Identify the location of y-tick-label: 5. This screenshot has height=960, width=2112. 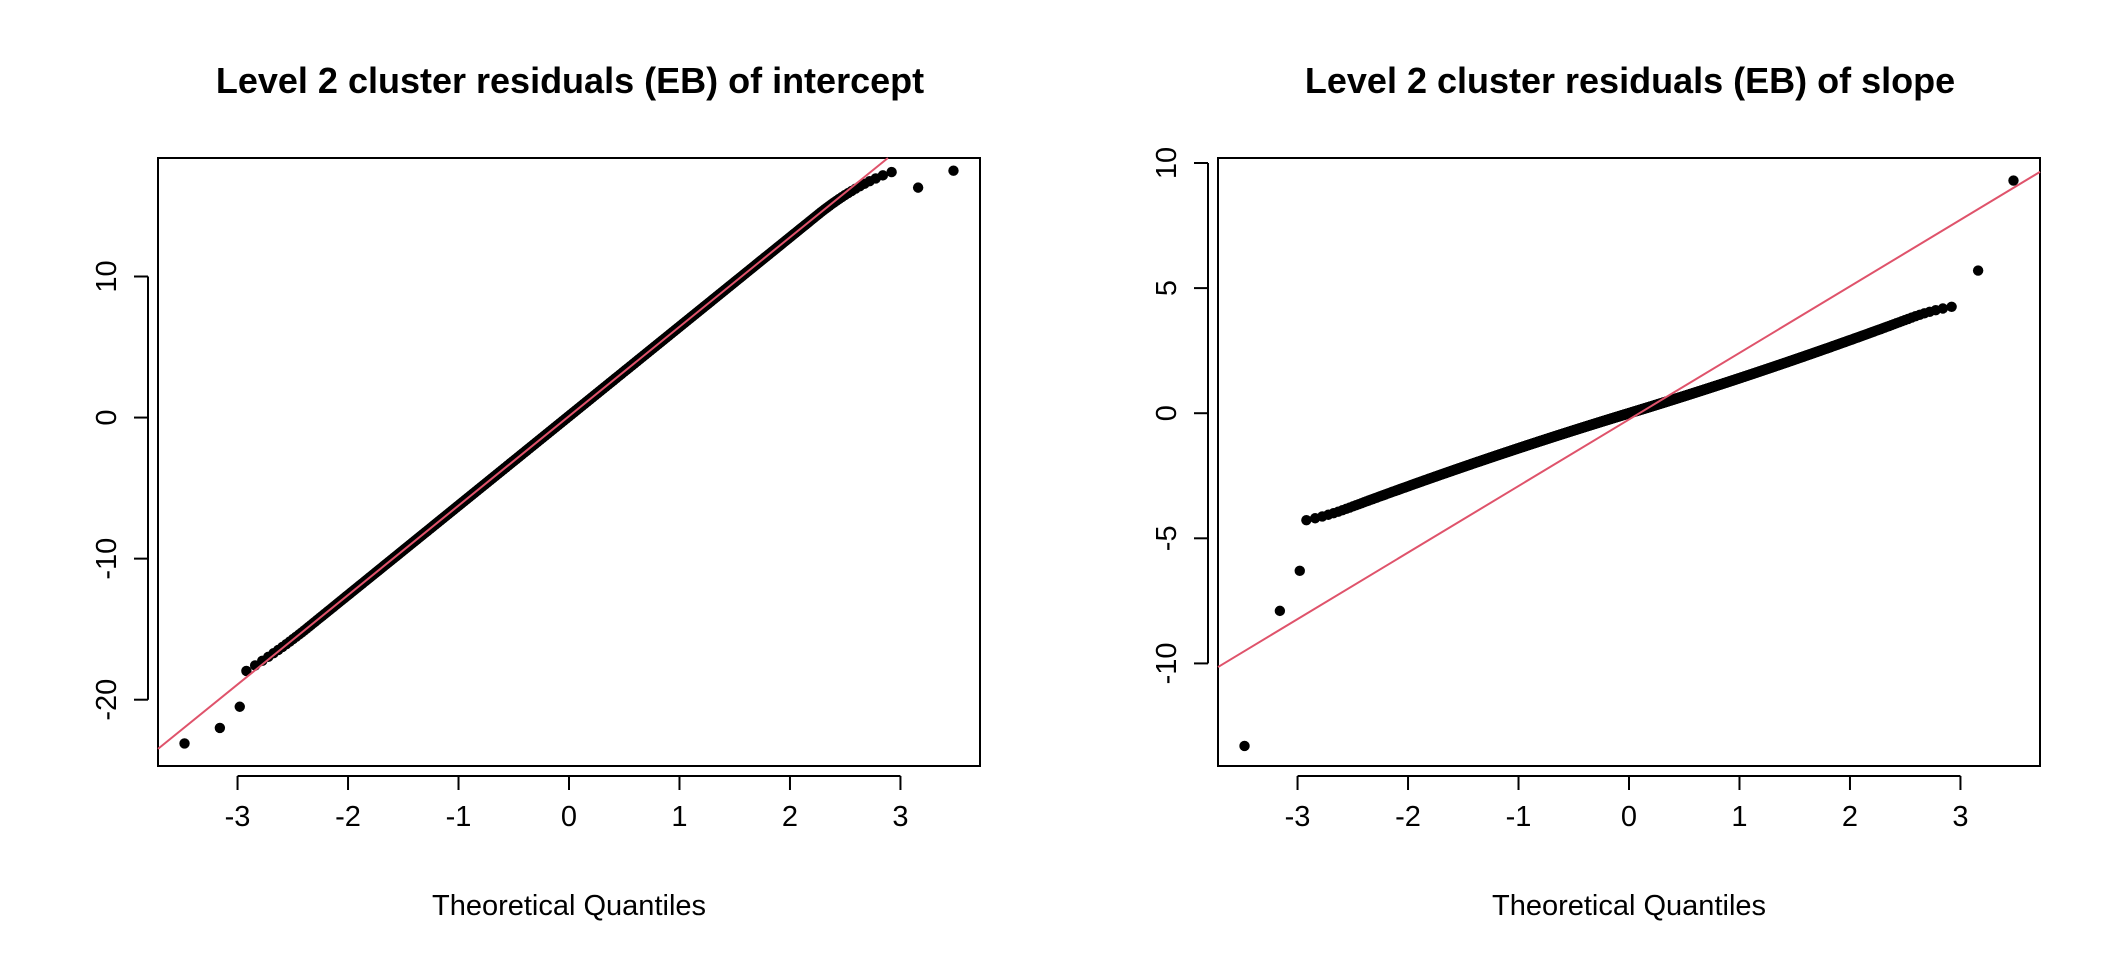
(1167, 288).